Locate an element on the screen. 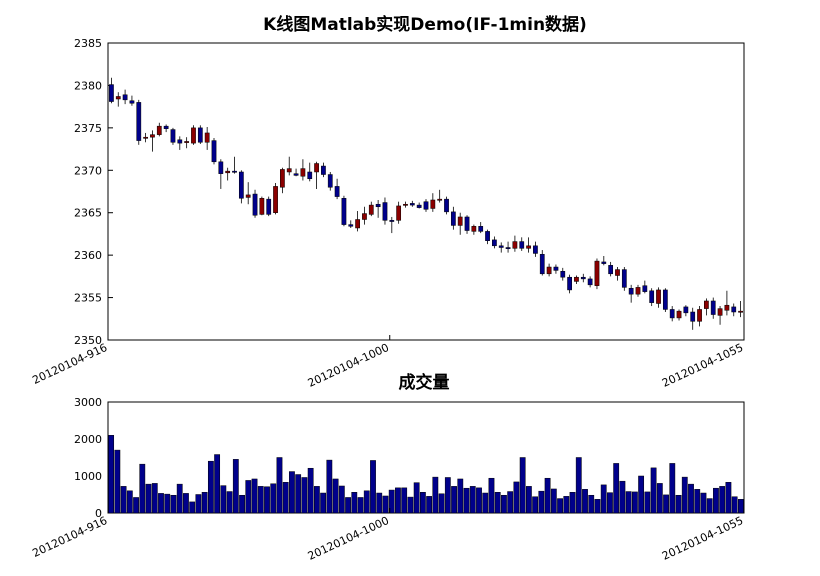 The width and height of the screenshot is (820, 576). volume-y-tick-label: 0 is located at coordinates (98, 513).